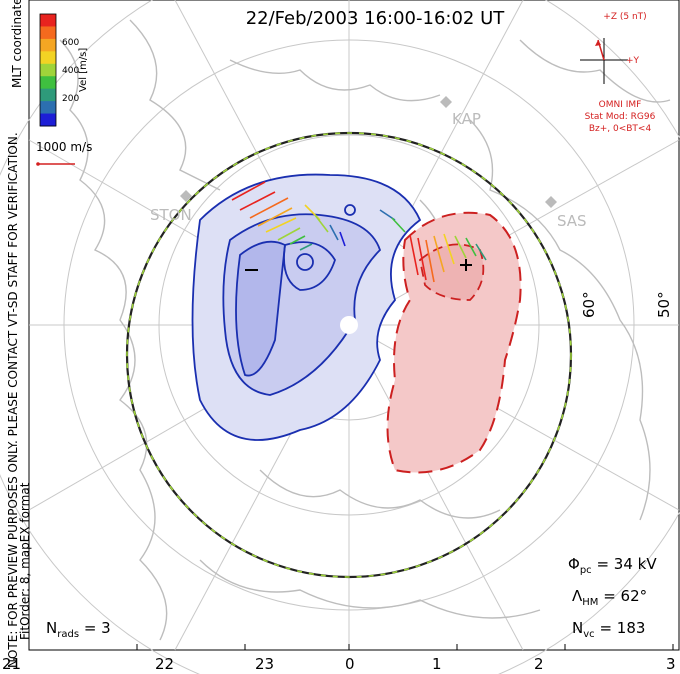 The image size is (680, 674). Describe the element at coordinates (171, 215) in the screenshot. I see `station-ston: STON` at that location.